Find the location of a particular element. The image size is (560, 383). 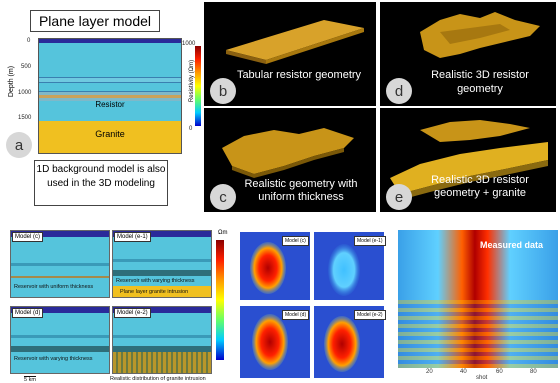

panel-d: Realistic 3D resistor geometry d is located at coordinates (468, 54).